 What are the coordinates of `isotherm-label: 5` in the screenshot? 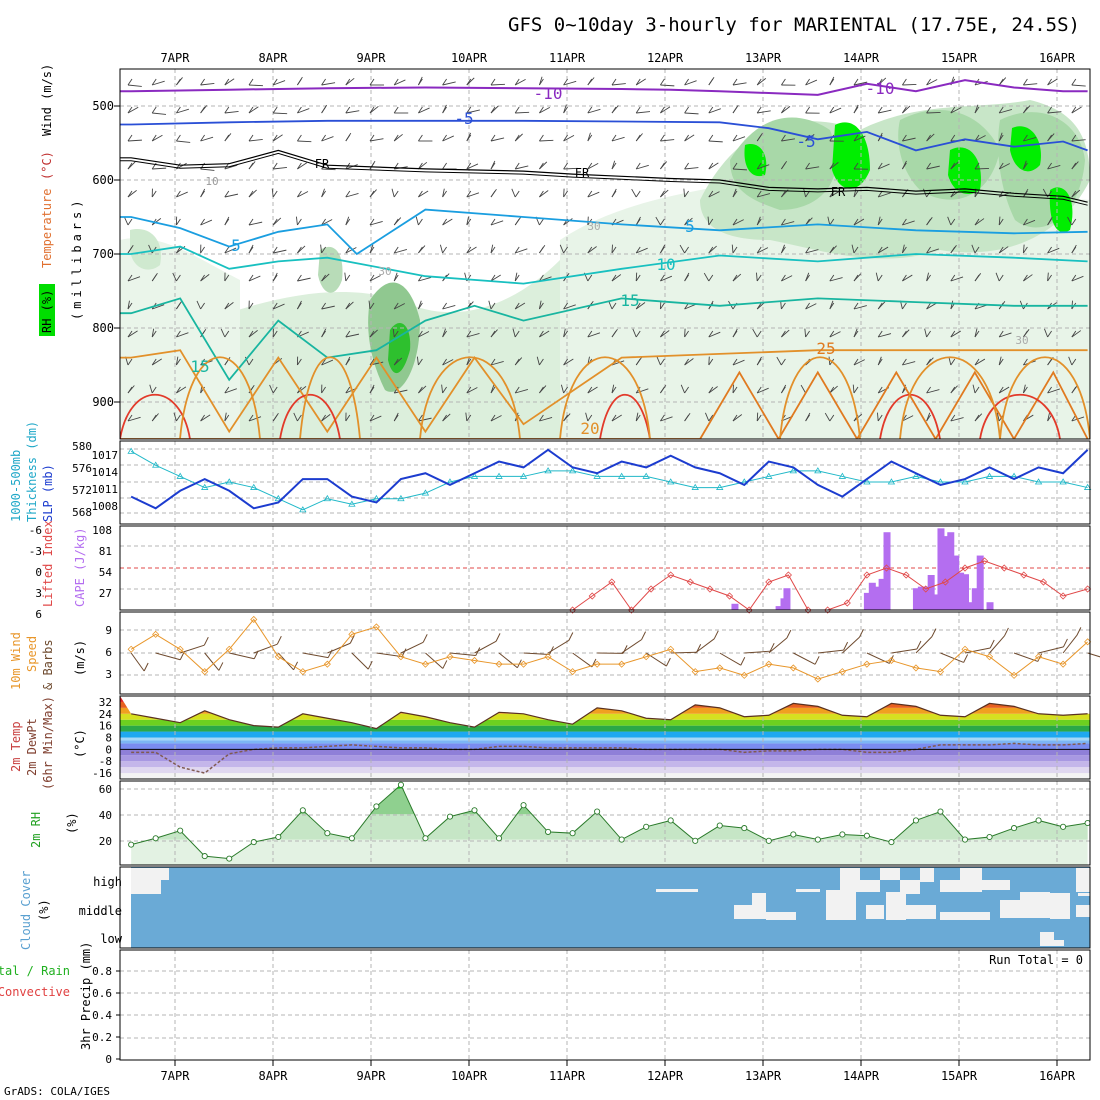 It's located at (690, 226).